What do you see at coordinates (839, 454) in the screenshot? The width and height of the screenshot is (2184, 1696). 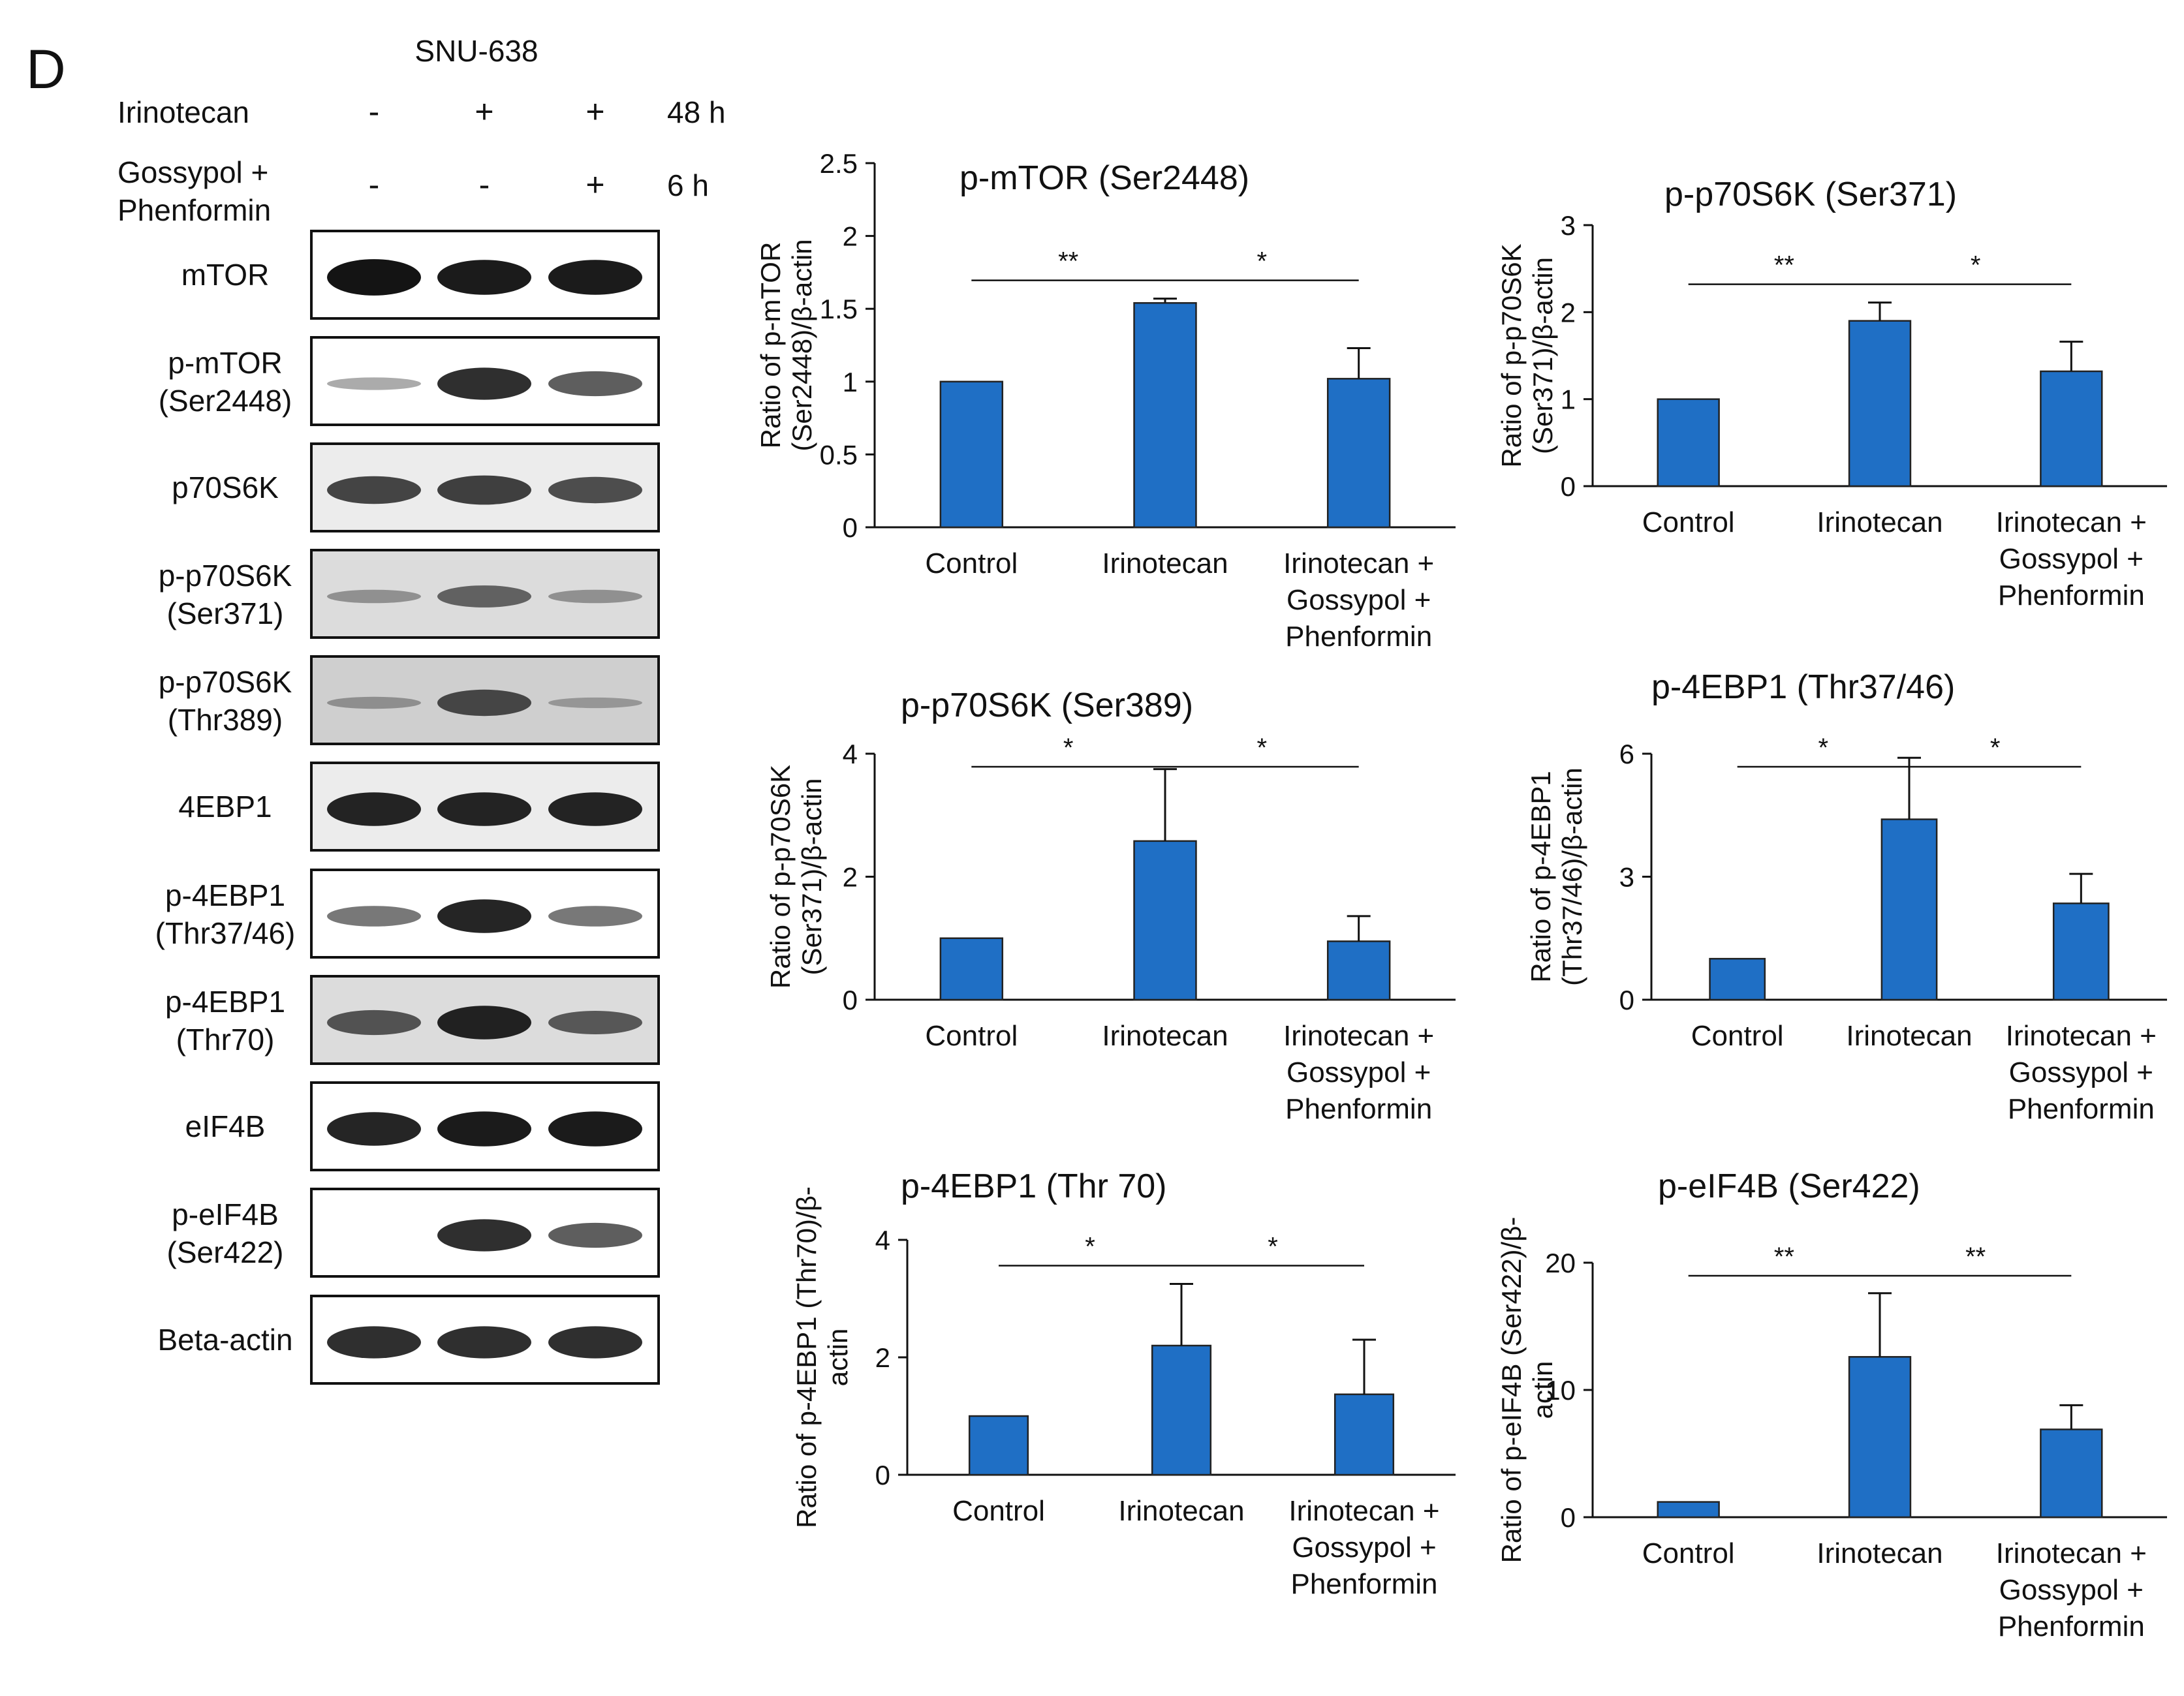 I see `y-tick-label: 0.5` at bounding box center [839, 454].